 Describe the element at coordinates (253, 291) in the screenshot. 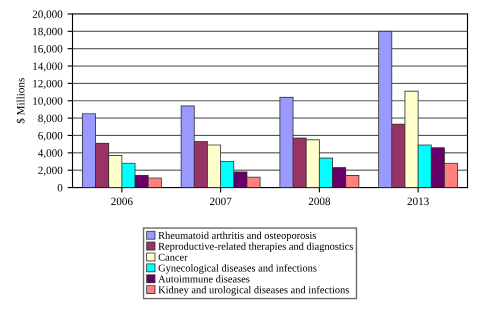

I see `legend-label: Kidney and urological diseases and infections` at that location.